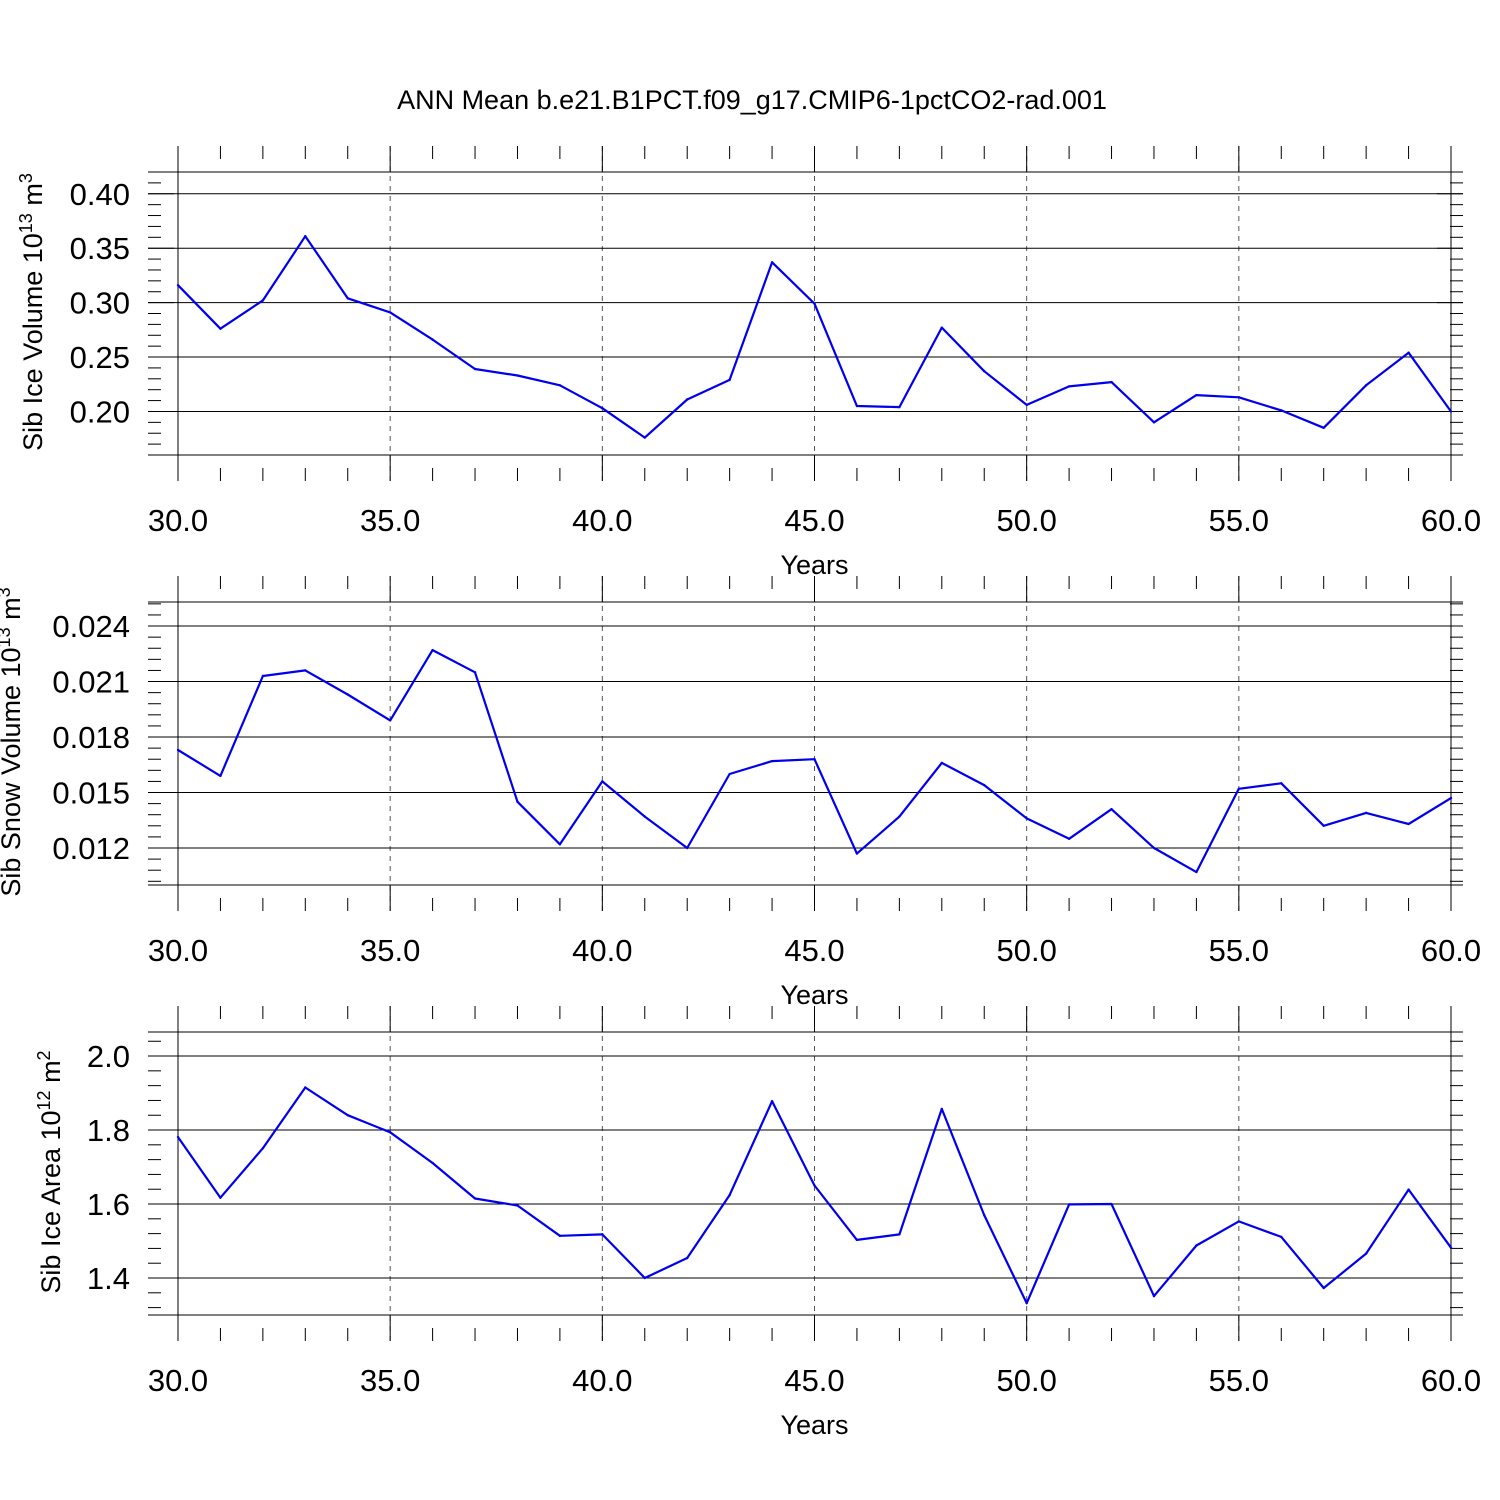  Describe the element at coordinates (91, 848) in the screenshot. I see `y-tick-label: 0.012` at that location.